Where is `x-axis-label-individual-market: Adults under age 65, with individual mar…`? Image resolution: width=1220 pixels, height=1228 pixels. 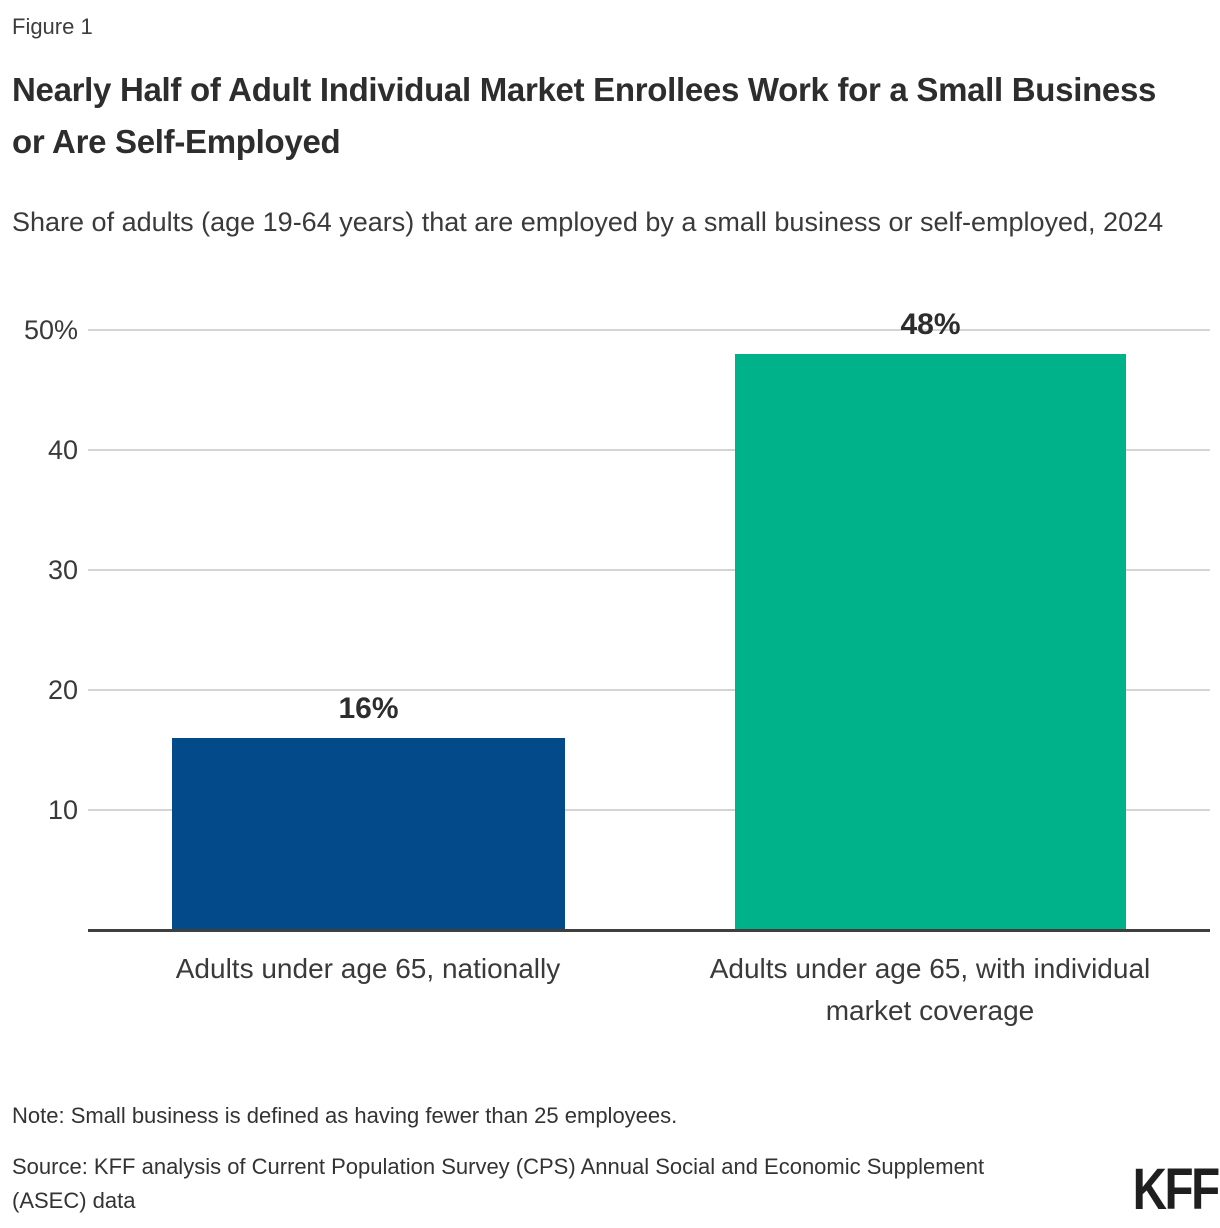
x-axis-label-individual-market: Adults under age 65, with individual mar… is located at coordinates (930, 989).